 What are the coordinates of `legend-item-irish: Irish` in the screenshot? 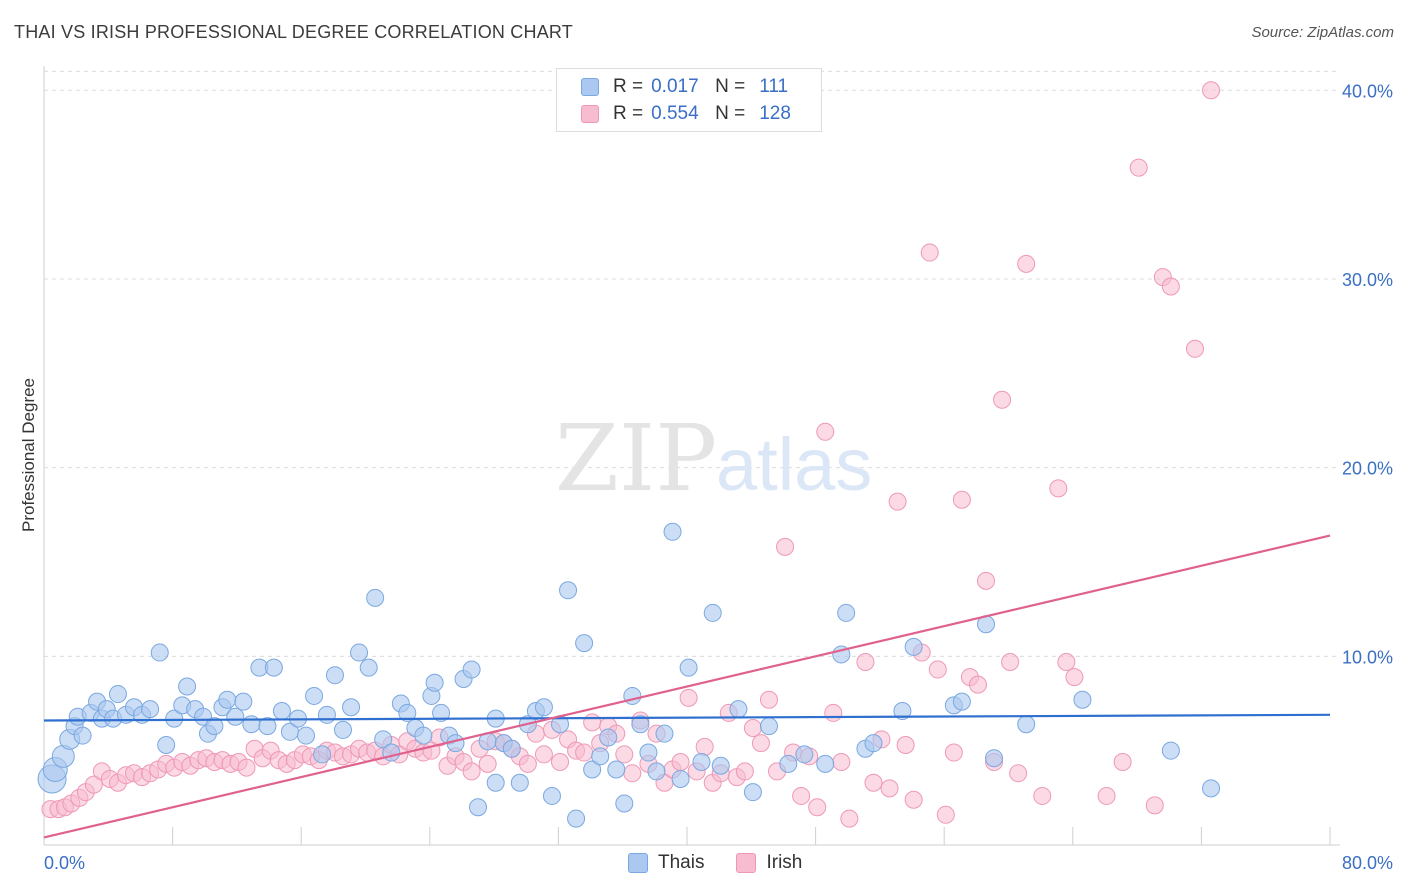 It's located at (769, 863).